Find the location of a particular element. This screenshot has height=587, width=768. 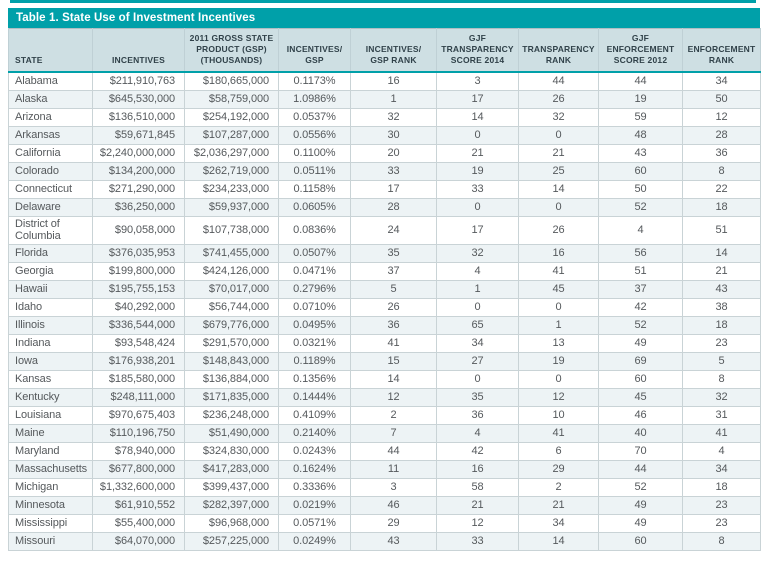

cell-transparency-score: 34 is located at coordinates (477, 343).